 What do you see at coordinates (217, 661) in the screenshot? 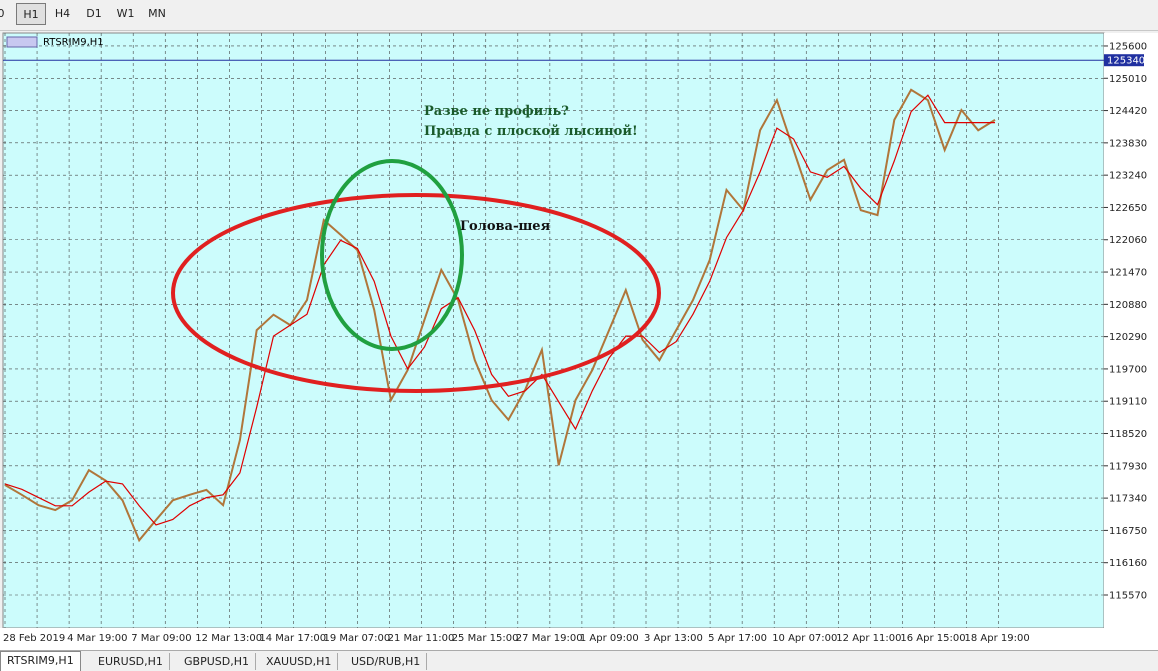
I see `chart-tab: GBPUSD,H1` at bounding box center [217, 661].